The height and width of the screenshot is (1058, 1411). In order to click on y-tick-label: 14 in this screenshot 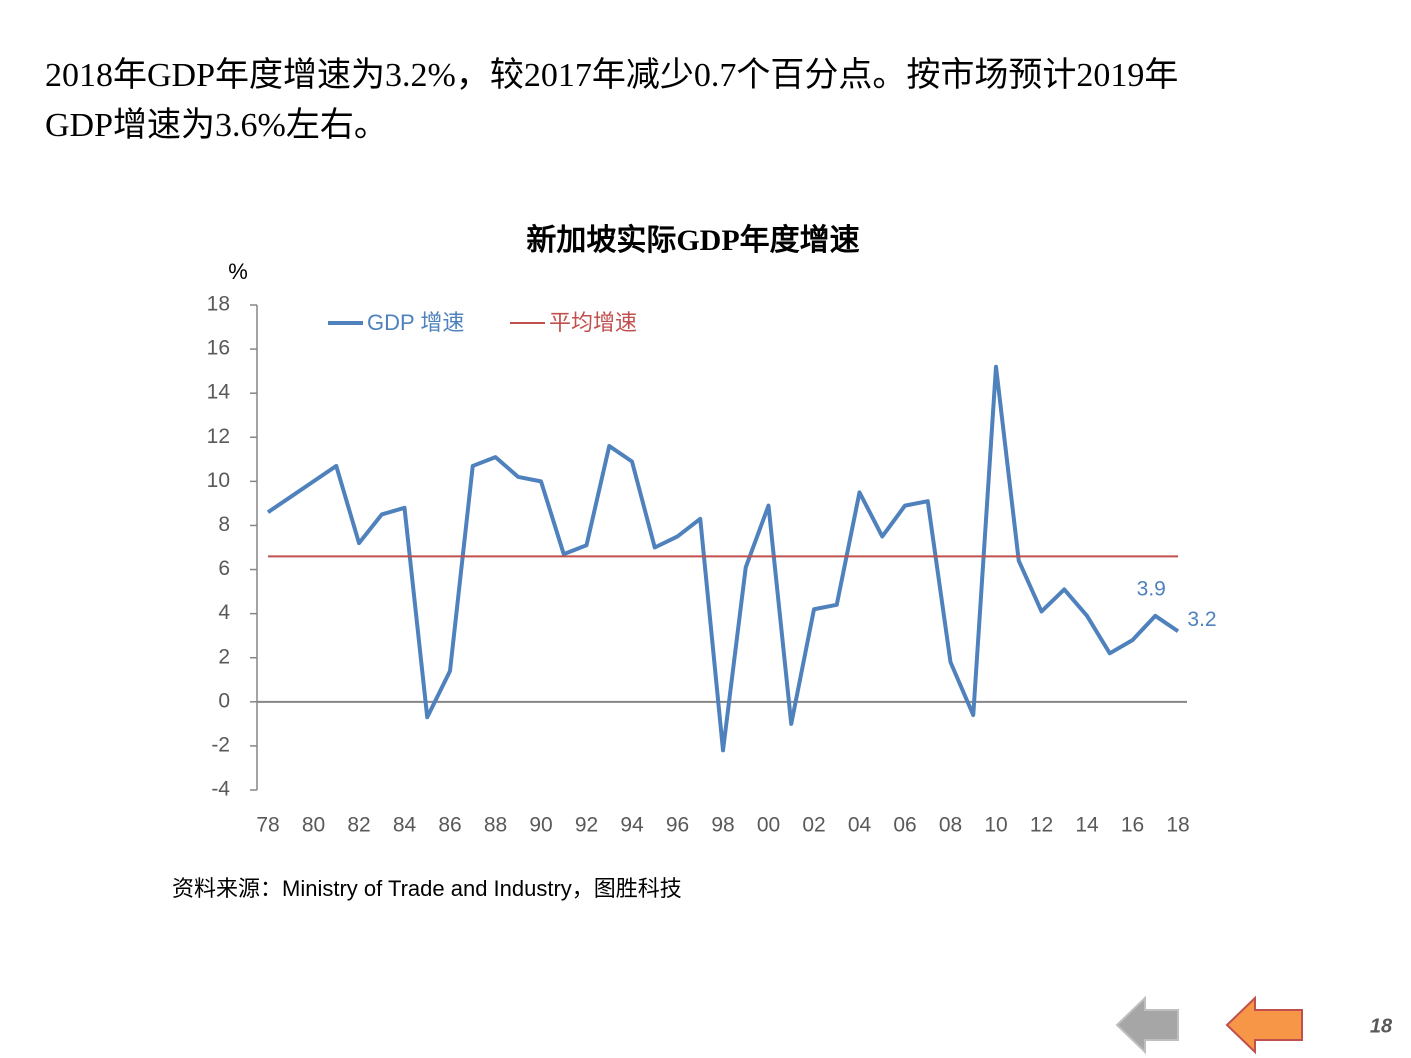, I will do `click(219, 392)`.